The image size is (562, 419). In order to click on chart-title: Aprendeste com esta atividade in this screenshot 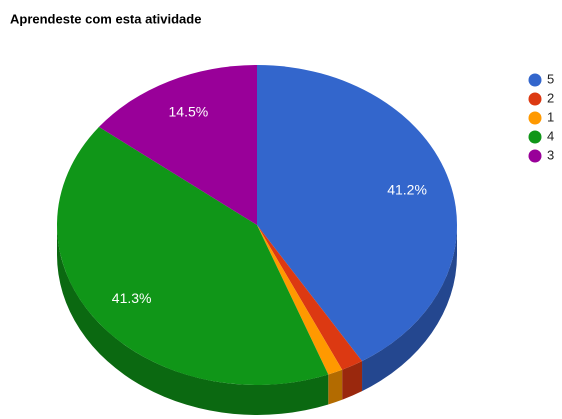, I will do `click(105, 18)`.